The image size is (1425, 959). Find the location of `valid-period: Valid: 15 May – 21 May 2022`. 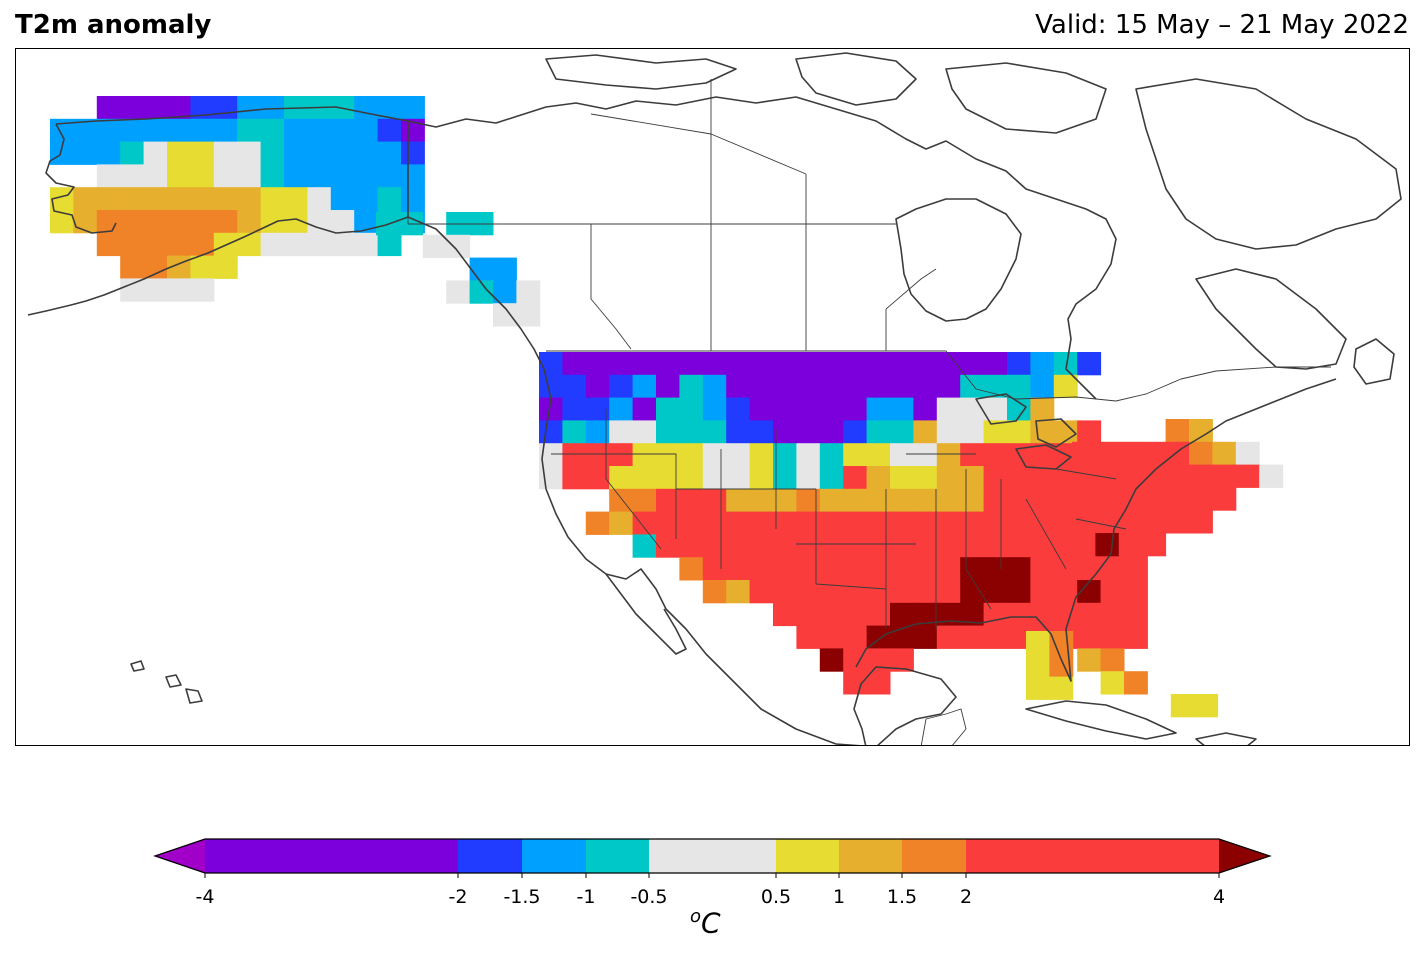

valid-period: Valid: 15 May – 21 May 2022 is located at coordinates (1222, 25).